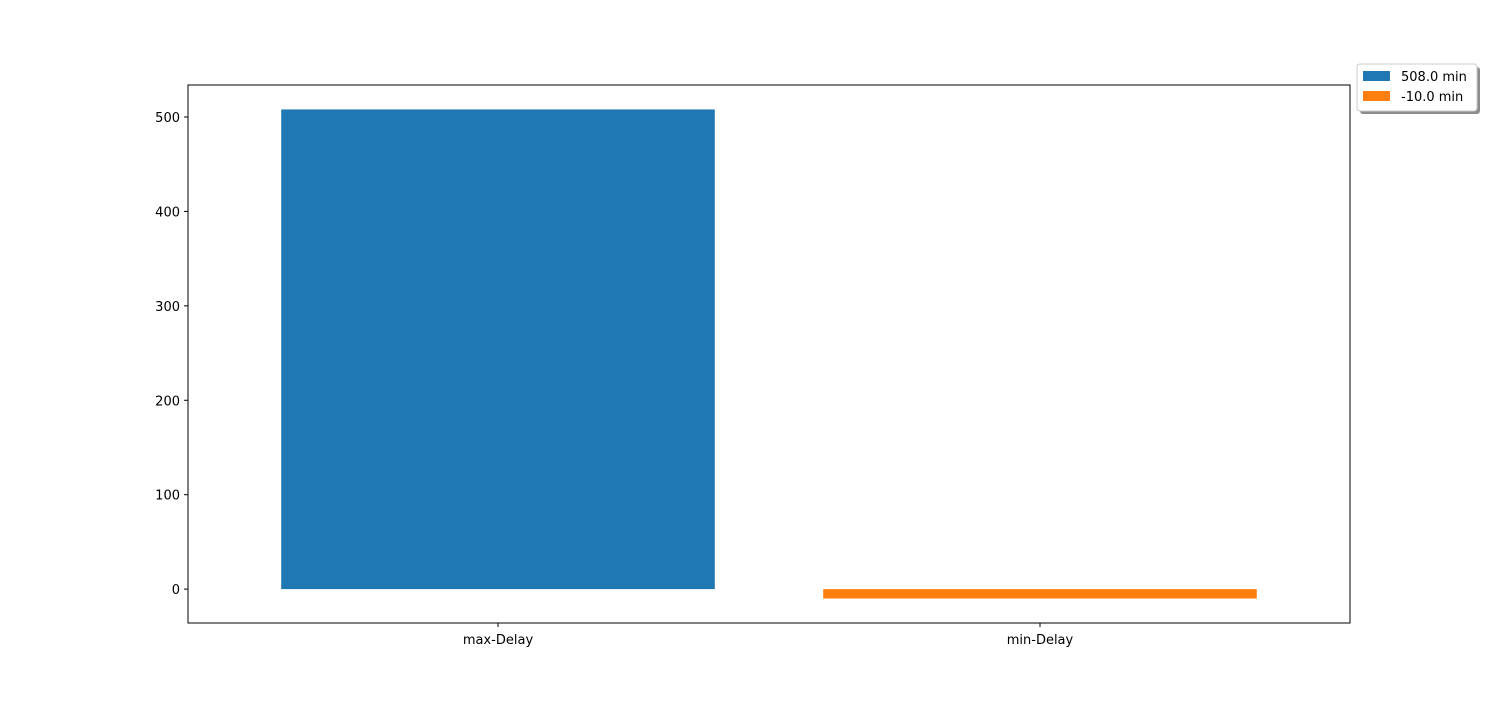  I want to click on y-tick-label: 400, so click(167, 212).